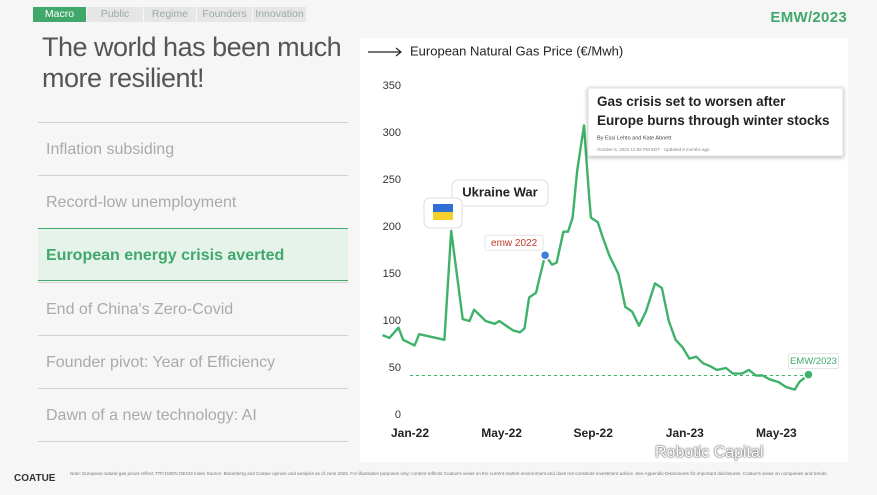 This screenshot has height=495, width=877. What do you see at coordinates (594, 433) in the screenshot?
I see `x-tick-label: Sep-22` at bounding box center [594, 433].